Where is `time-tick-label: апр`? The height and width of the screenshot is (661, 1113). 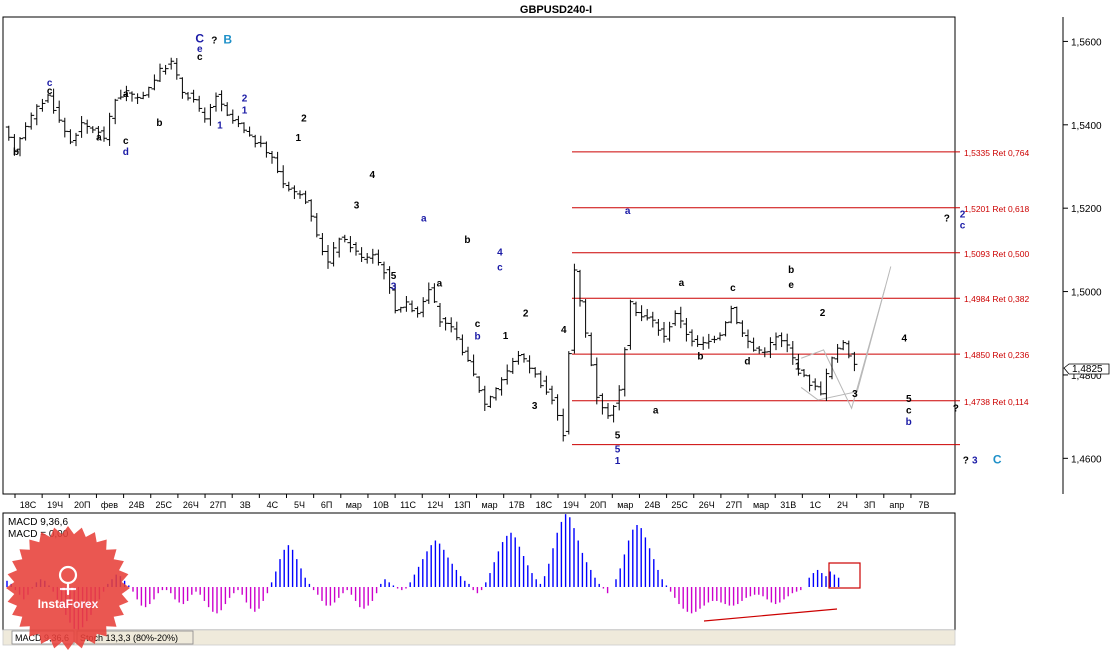 time-tick-label: апр is located at coordinates (896, 505).